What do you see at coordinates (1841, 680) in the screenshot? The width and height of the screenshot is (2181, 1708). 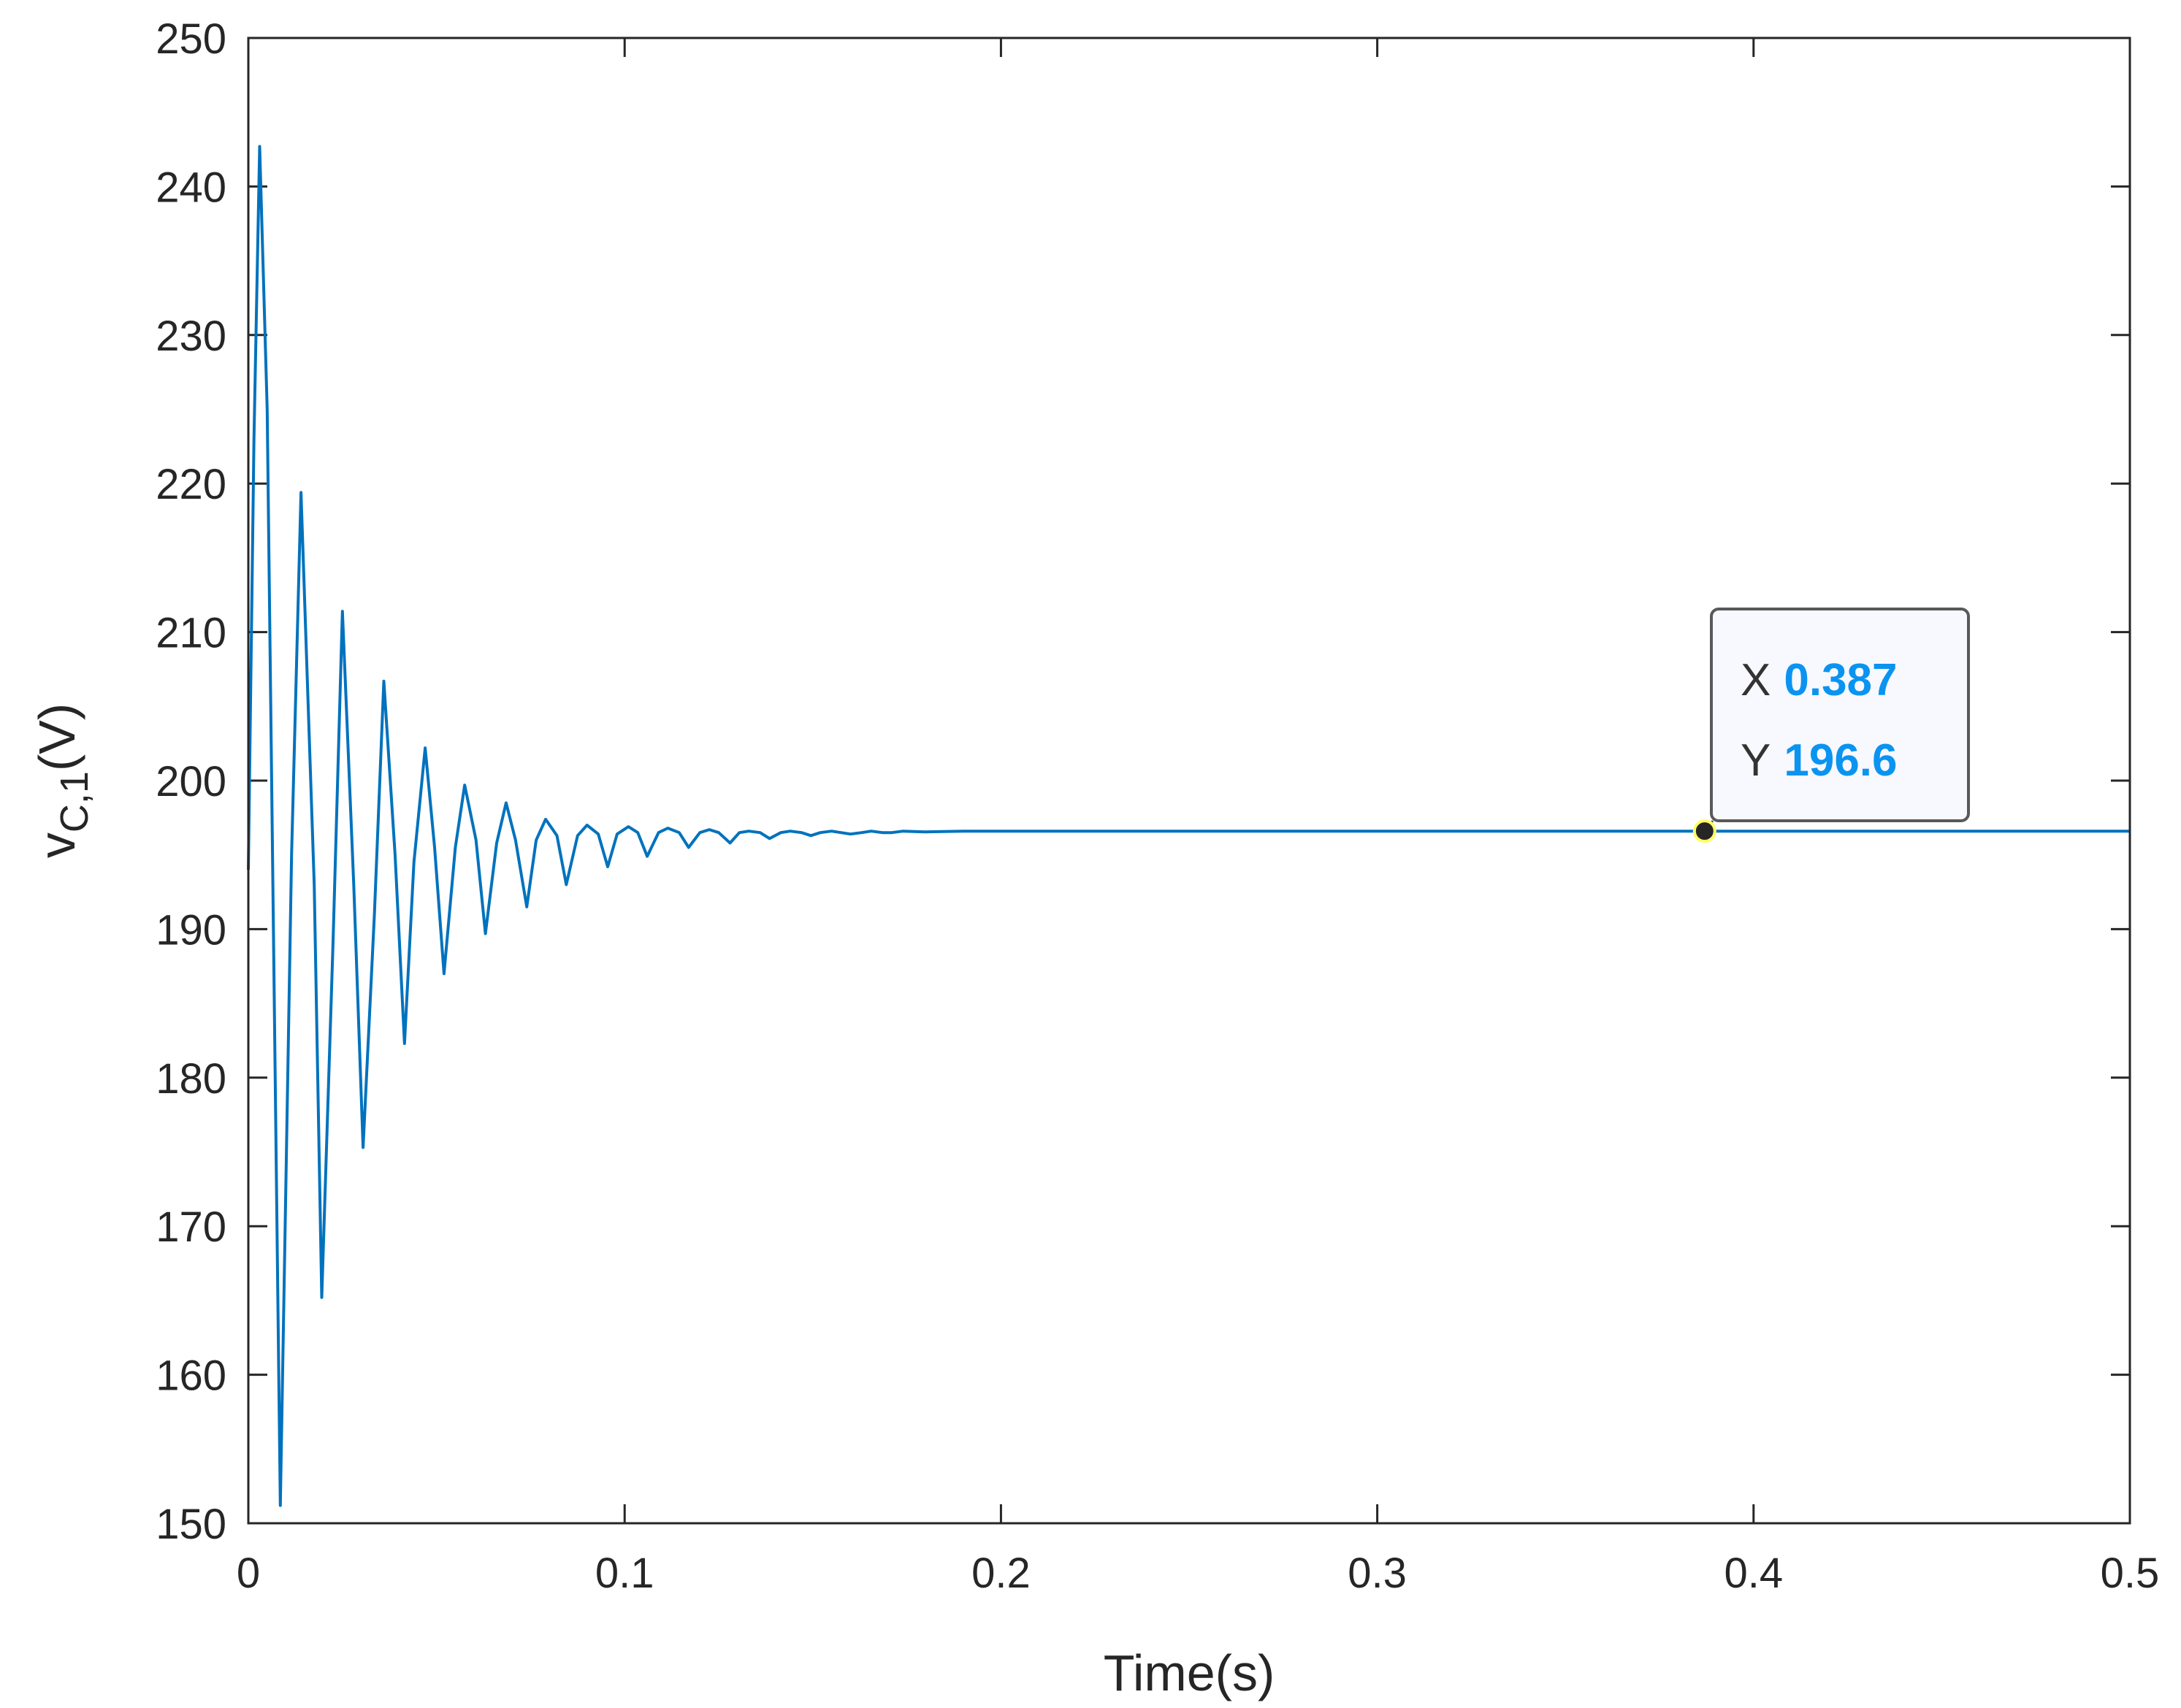 I see `datatip-x-value: 0.387` at bounding box center [1841, 680].